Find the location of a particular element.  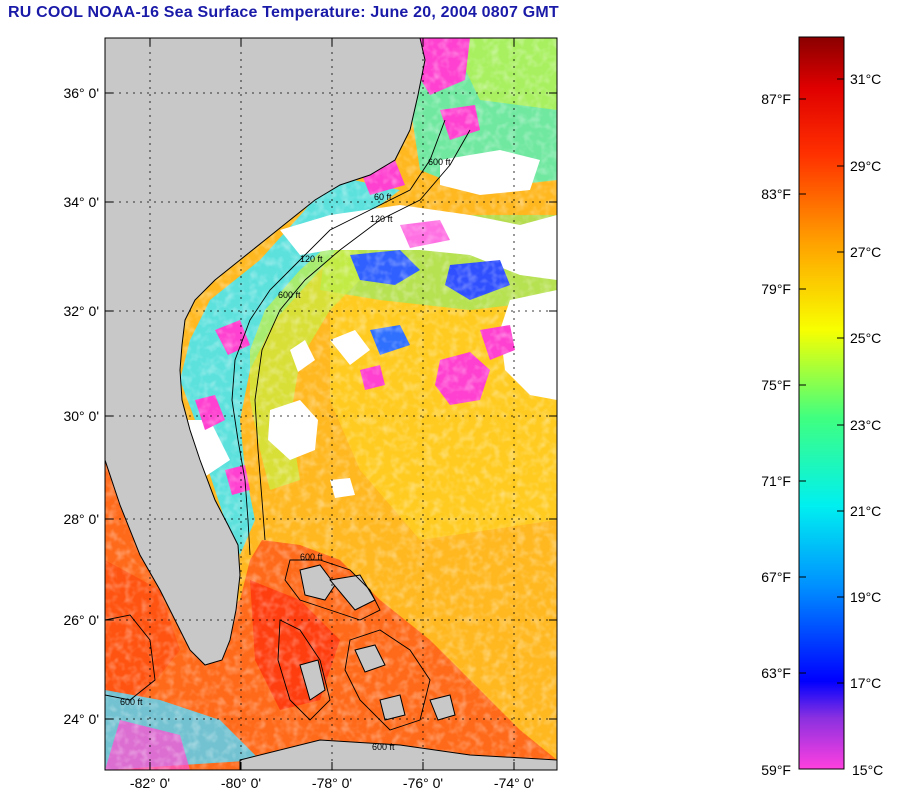

longitude-labels: -82° 0' -80° 0' -78° 0' -76° 0' -74° 0' is located at coordinates (332, 783).